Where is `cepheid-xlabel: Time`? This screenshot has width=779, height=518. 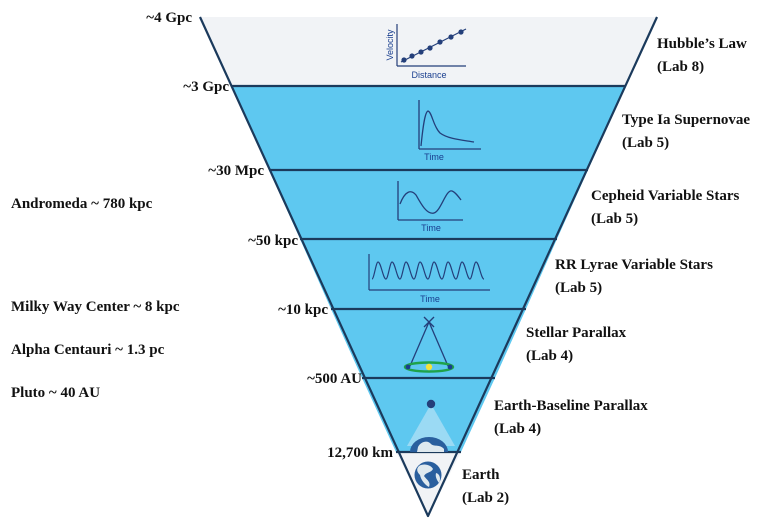 cepheid-xlabel: Time is located at coordinates (431, 228).